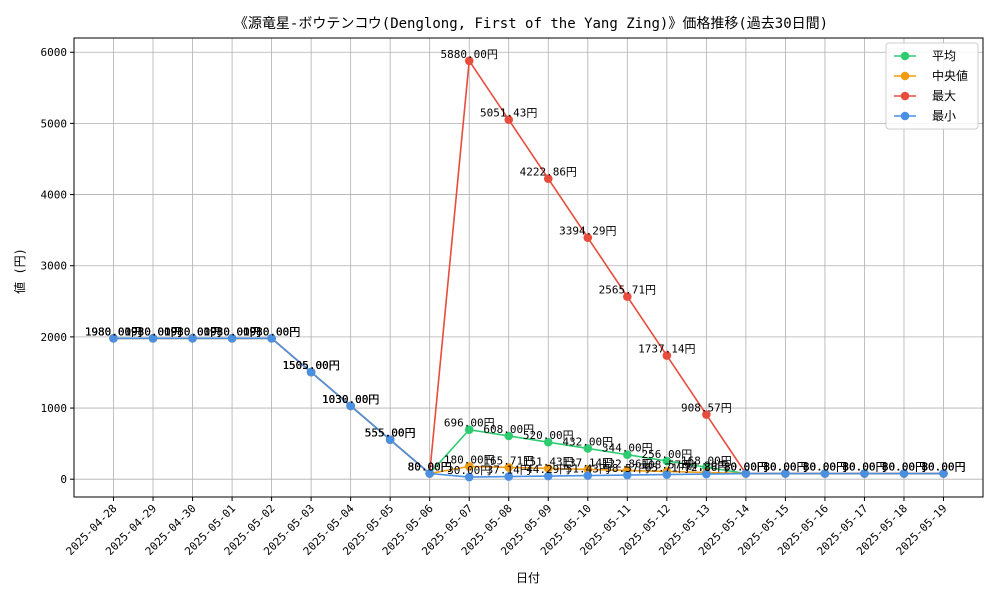  I want to click on data-label: 37.14円, so click(509, 470).